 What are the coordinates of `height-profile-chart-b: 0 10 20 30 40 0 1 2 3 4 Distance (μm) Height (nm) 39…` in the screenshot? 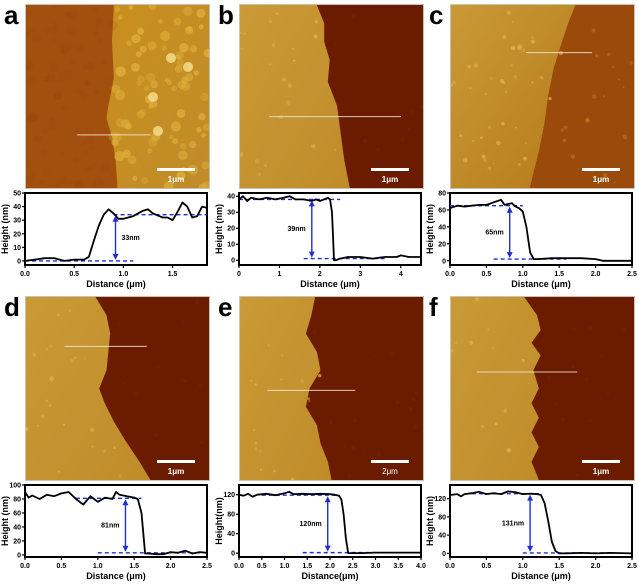 It's located at (320, 241).